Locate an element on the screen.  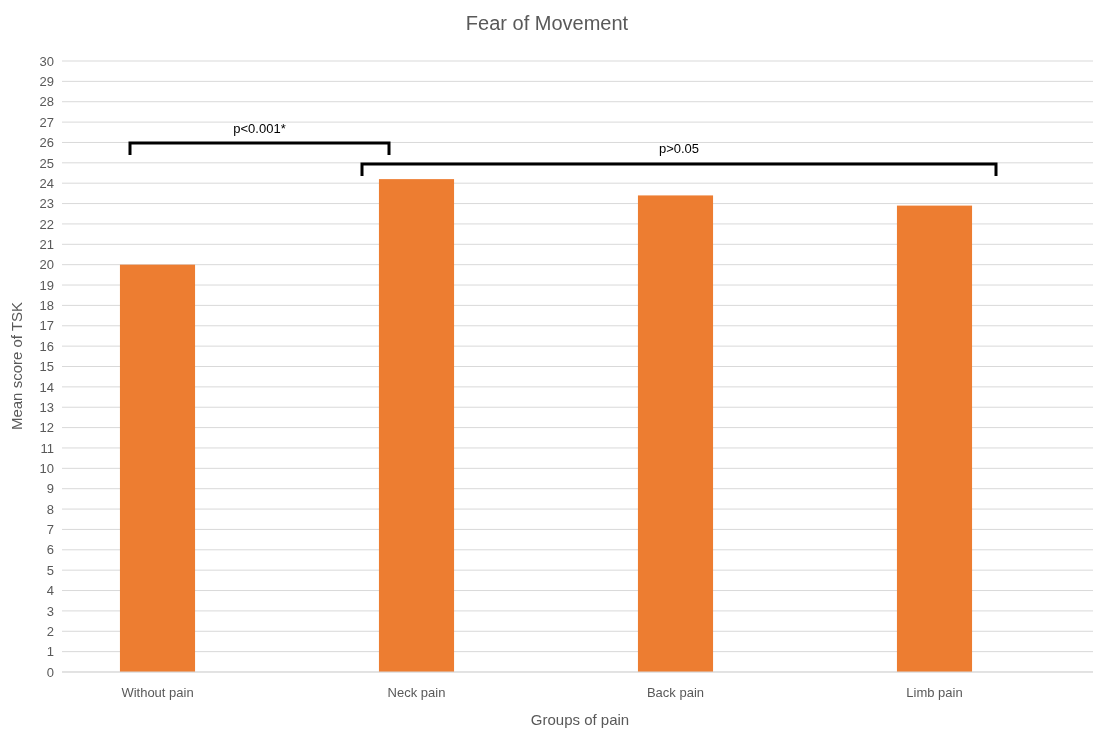
y-tick-label: 4 is located at coordinates (50, 591).